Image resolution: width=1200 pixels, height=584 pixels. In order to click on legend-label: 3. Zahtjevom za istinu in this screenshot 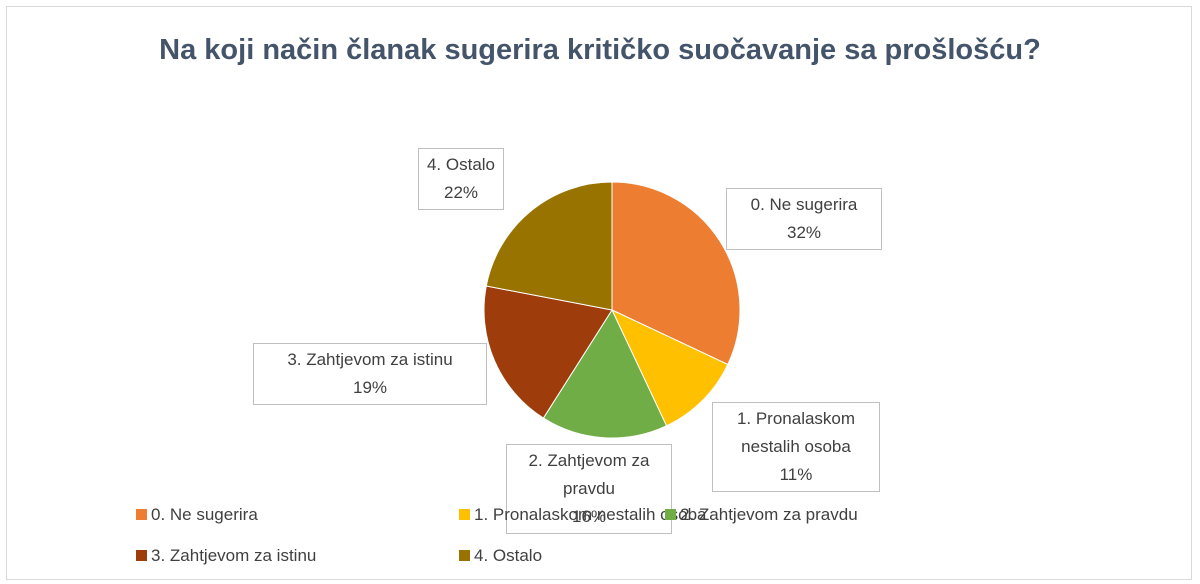, I will do `click(234, 555)`.